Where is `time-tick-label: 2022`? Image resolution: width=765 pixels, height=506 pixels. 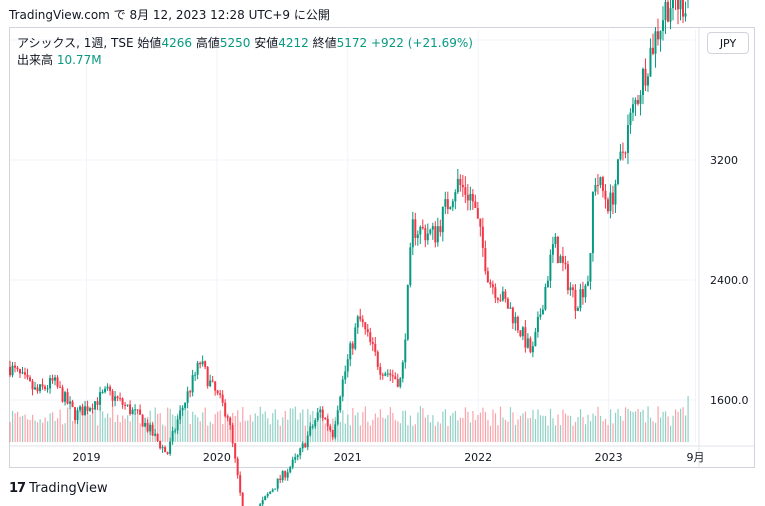
time-tick-label: 2022 is located at coordinates (478, 457).